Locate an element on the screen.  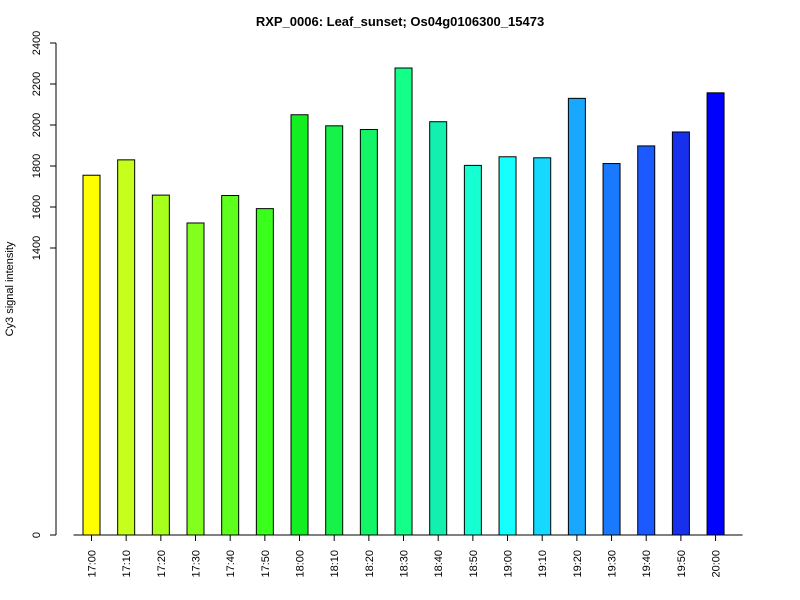
x-tick-label: 17:20 is located at coordinates (162, 564).